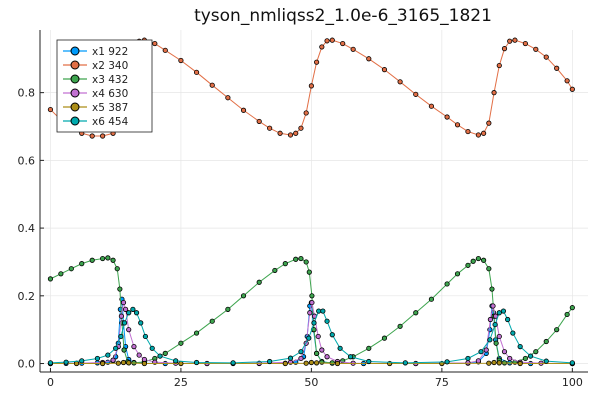 The width and height of the screenshot is (600, 400). What do you see at coordinates (311, 333) in the screenshot?
I see `series-line` at bounding box center [311, 333].